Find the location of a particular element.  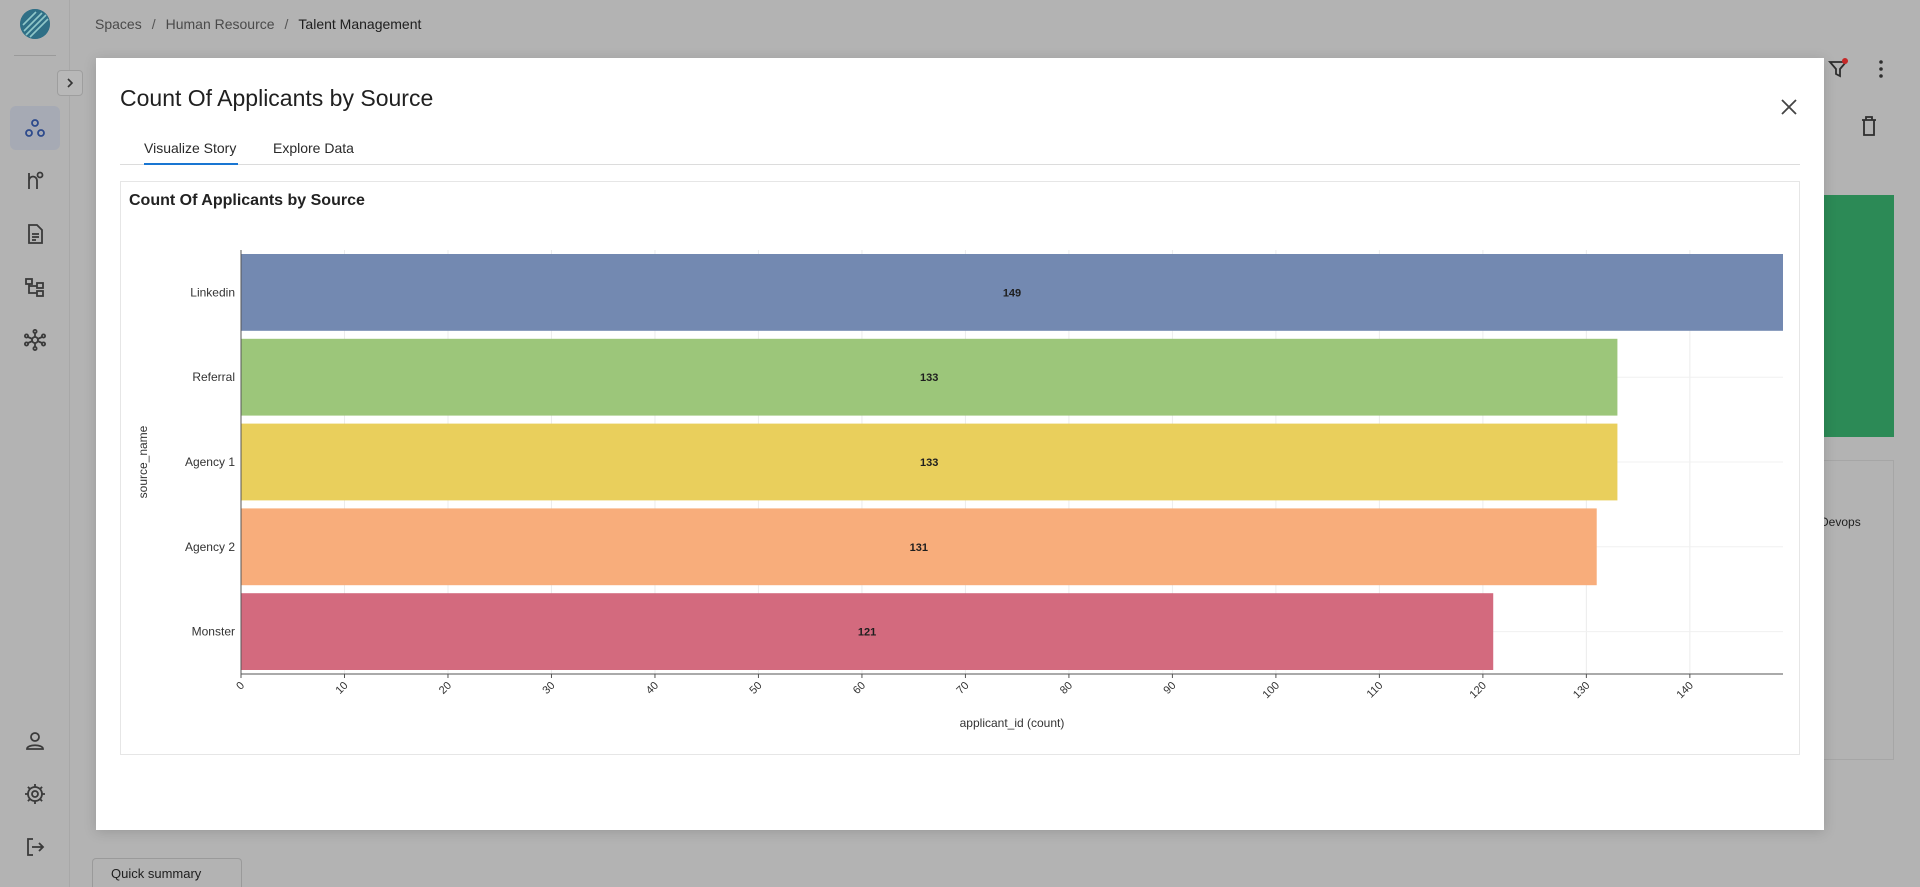

sidebar-divider is located at coordinates (35, 55).